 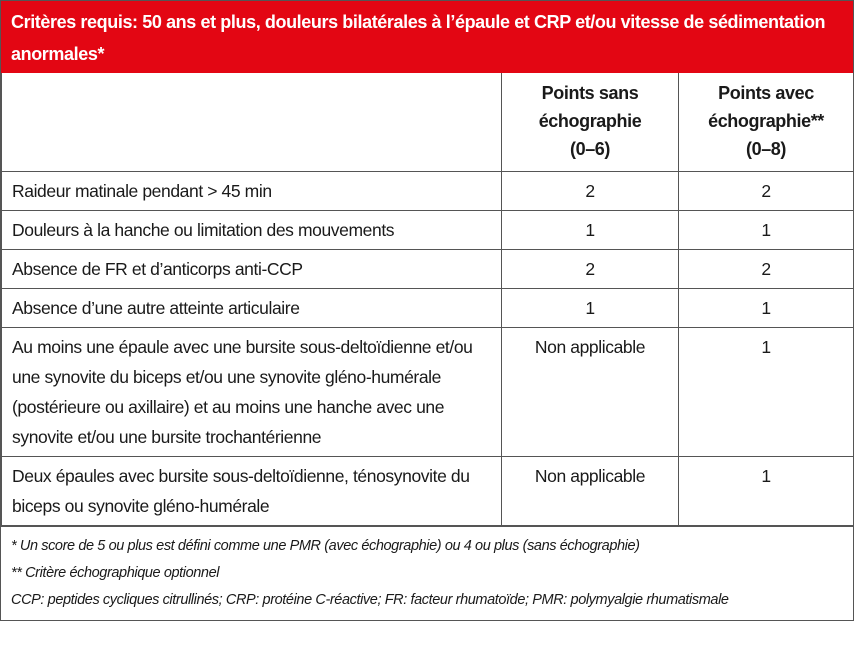 I want to click on table-row: Raideur matinale pendant > 45 min 2 2, so click(x=427, y=191).